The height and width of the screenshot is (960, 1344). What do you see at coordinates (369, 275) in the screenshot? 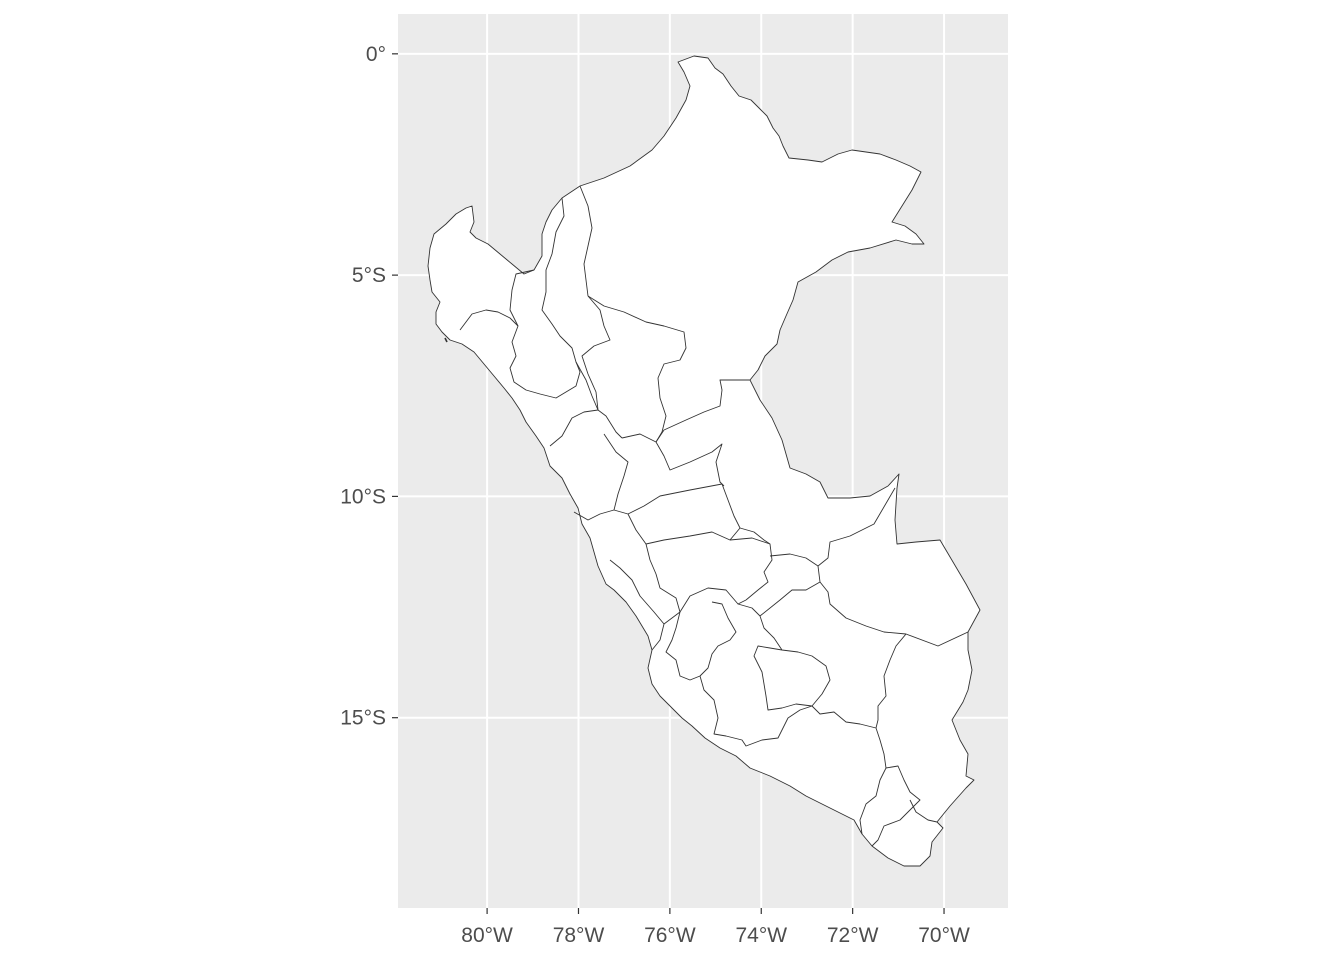
I see `y-tick-label: 5°S` at bounding box center [369, 275].